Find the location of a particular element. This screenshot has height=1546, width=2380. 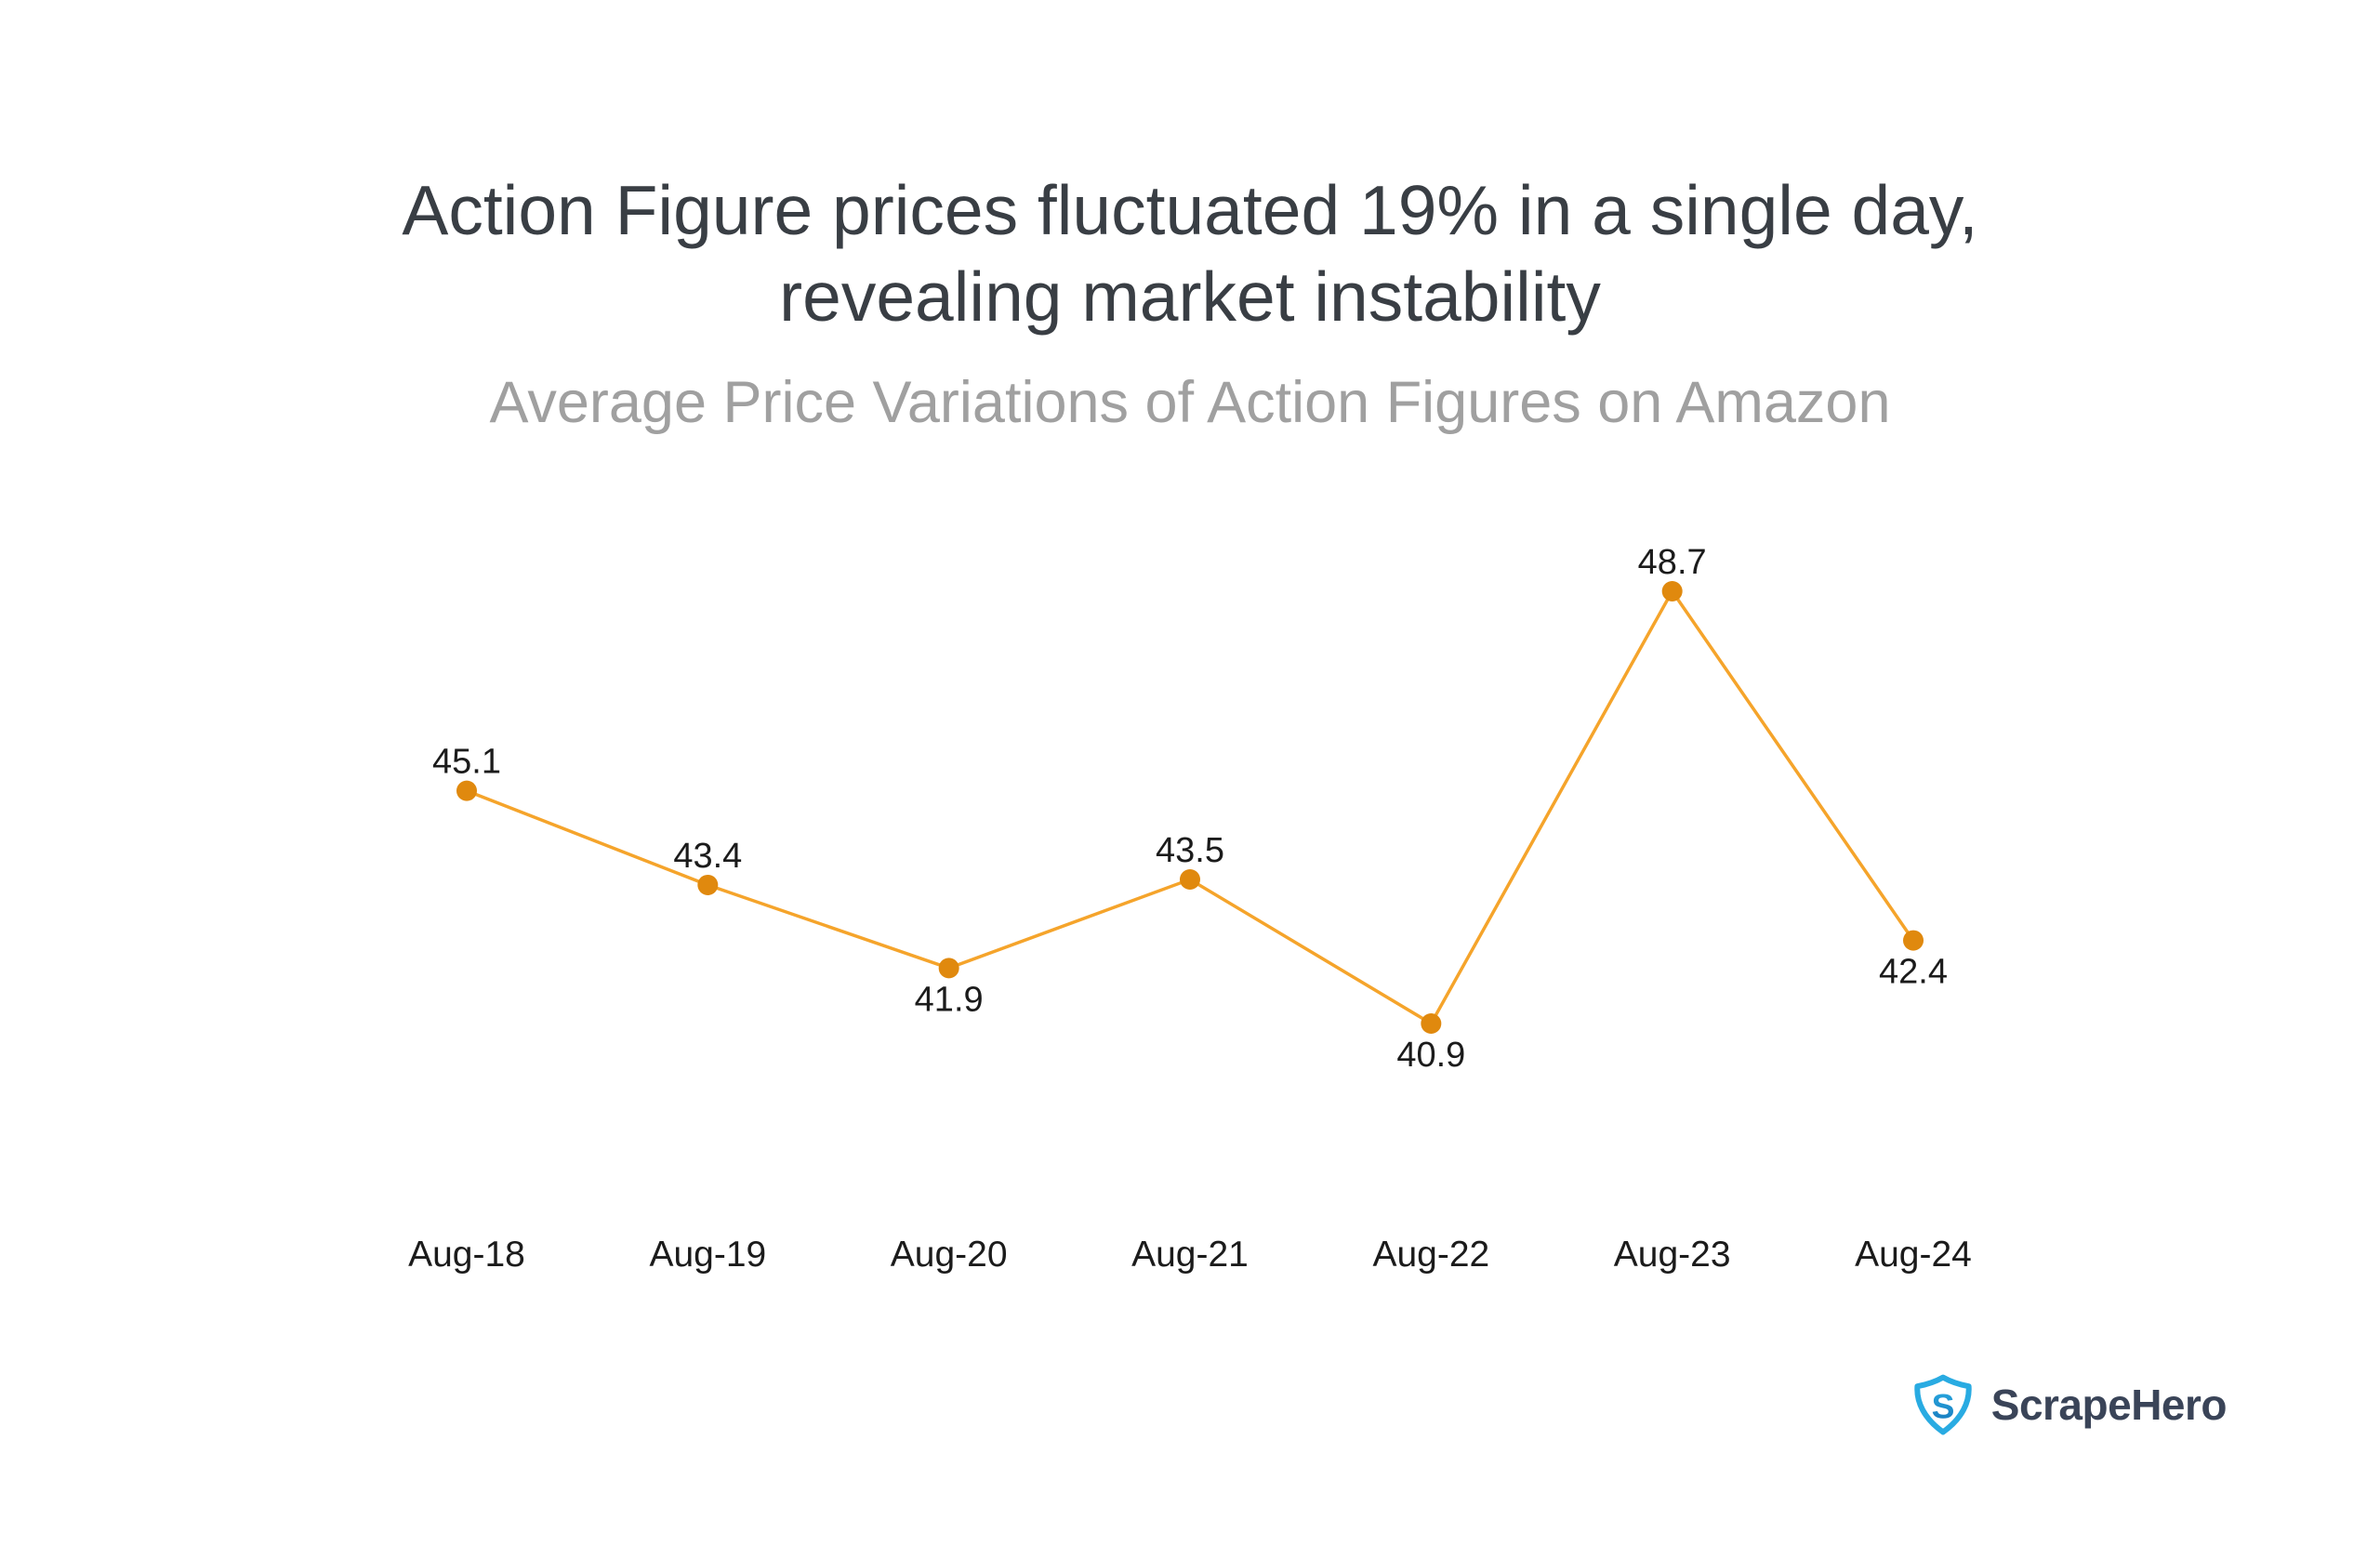

x-axis-label-aug-24: Aug-24 is located at coordinates (1913, 1255).